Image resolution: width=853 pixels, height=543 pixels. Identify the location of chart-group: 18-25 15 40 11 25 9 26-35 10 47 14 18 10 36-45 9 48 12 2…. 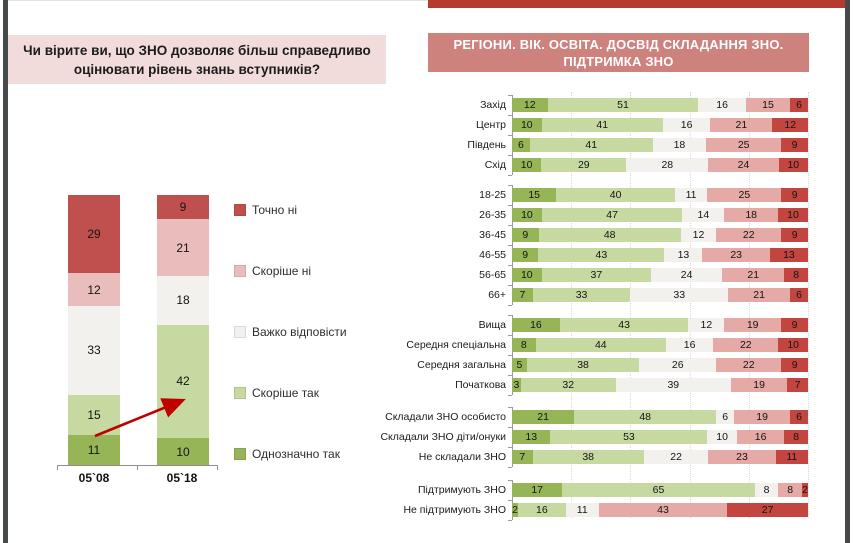
(592, 245).